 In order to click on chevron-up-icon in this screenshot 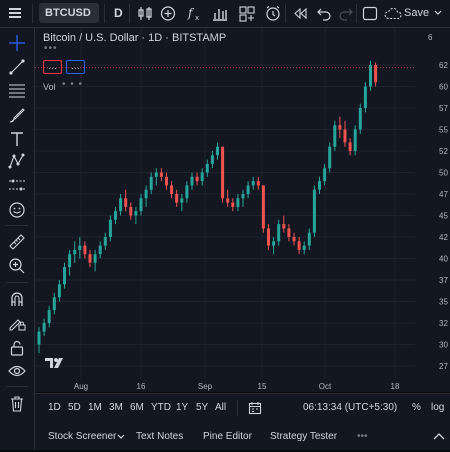, I will do `click(439, 436)`.